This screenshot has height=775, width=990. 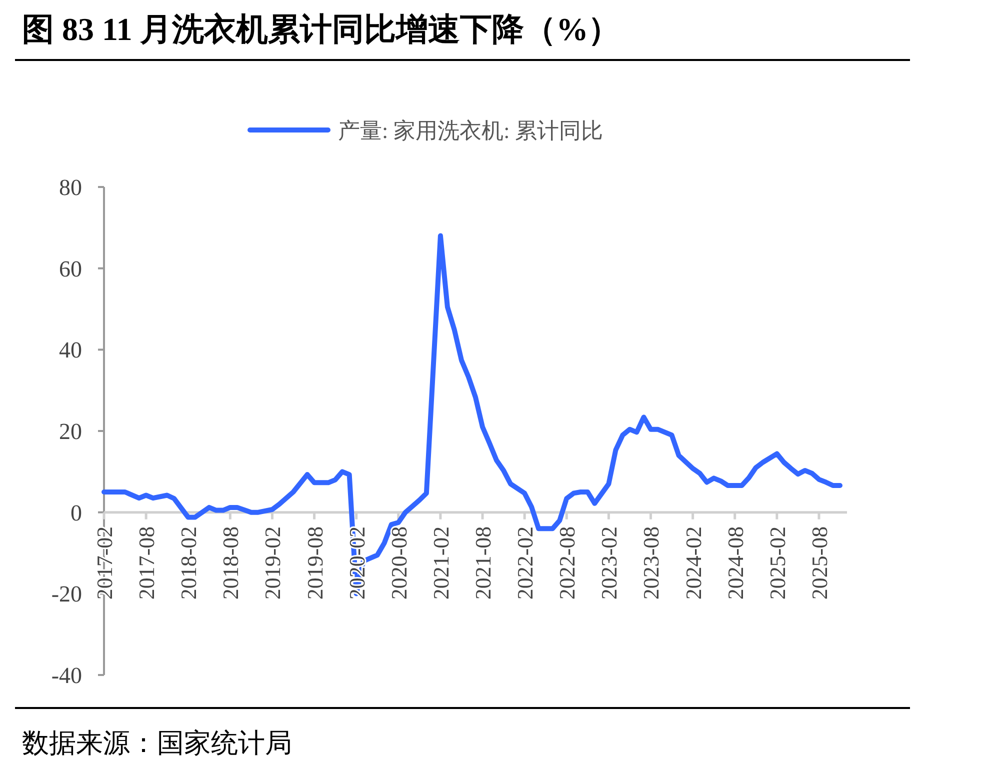 I want to click on x-tick-label: 2018-08, so click(x=231, y=563).